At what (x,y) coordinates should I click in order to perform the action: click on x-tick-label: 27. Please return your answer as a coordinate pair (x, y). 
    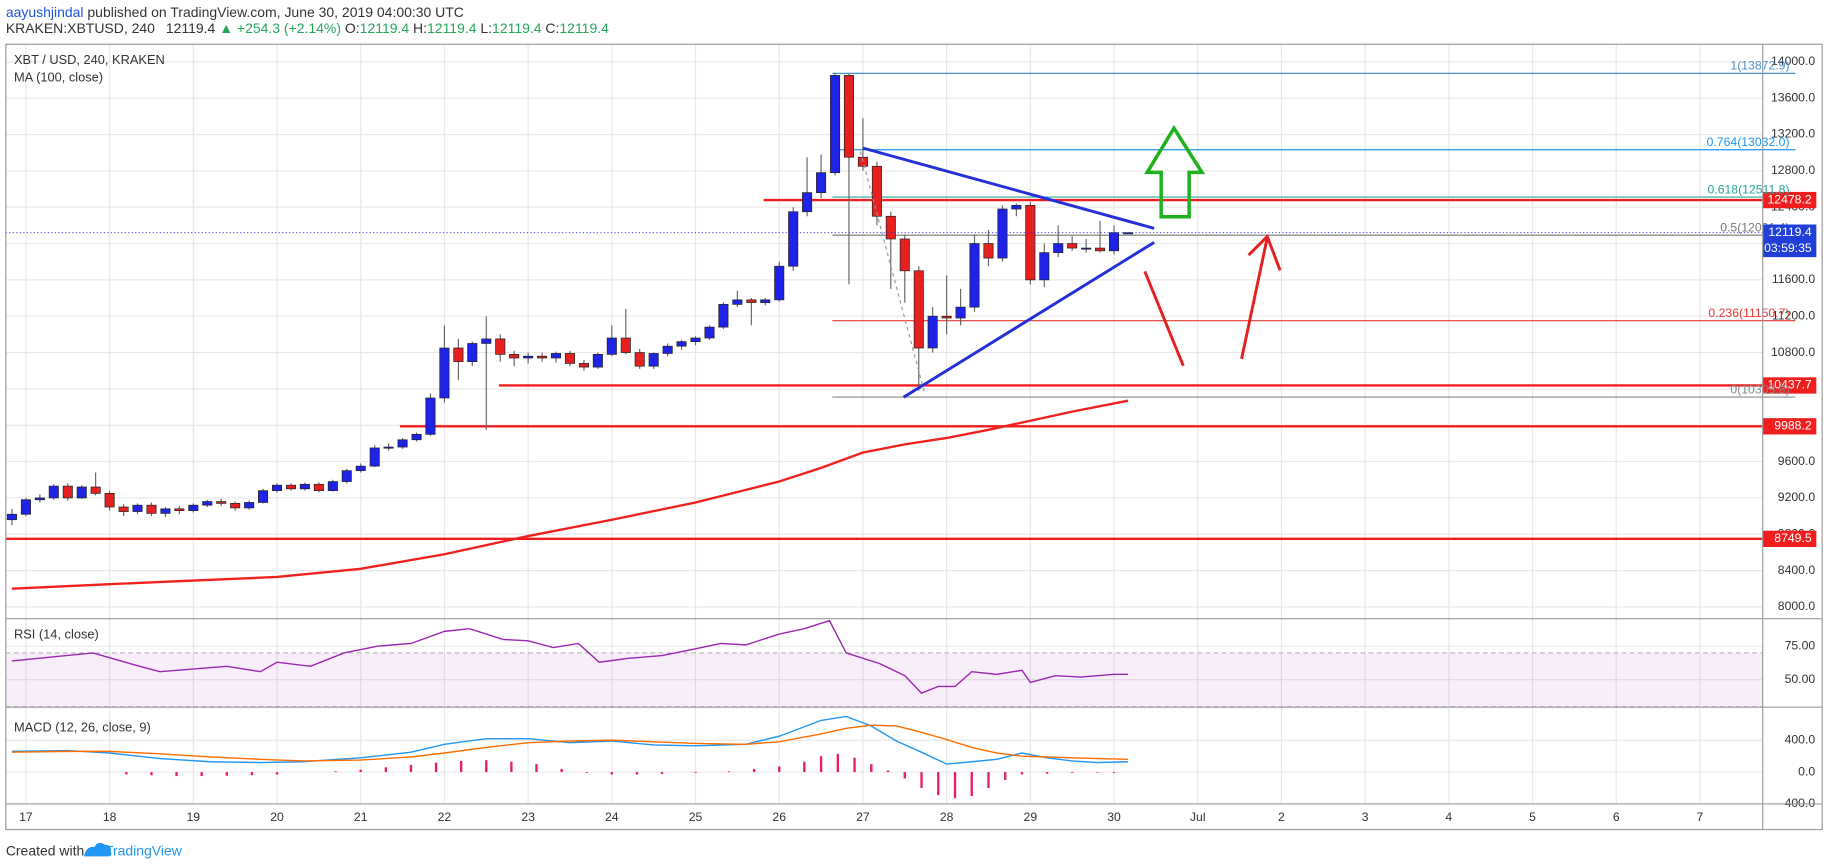
    Looking at the image, I should click on (863, 817).